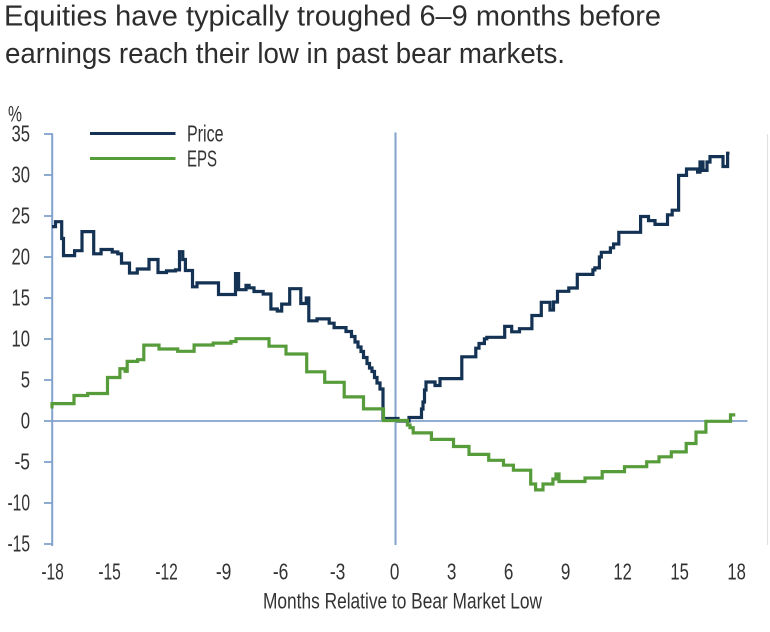 This screenshot has width=770, height=632. Describe the element at coordinates (21, 134) in the screenshot. I see `svg-text: 35` at that location.